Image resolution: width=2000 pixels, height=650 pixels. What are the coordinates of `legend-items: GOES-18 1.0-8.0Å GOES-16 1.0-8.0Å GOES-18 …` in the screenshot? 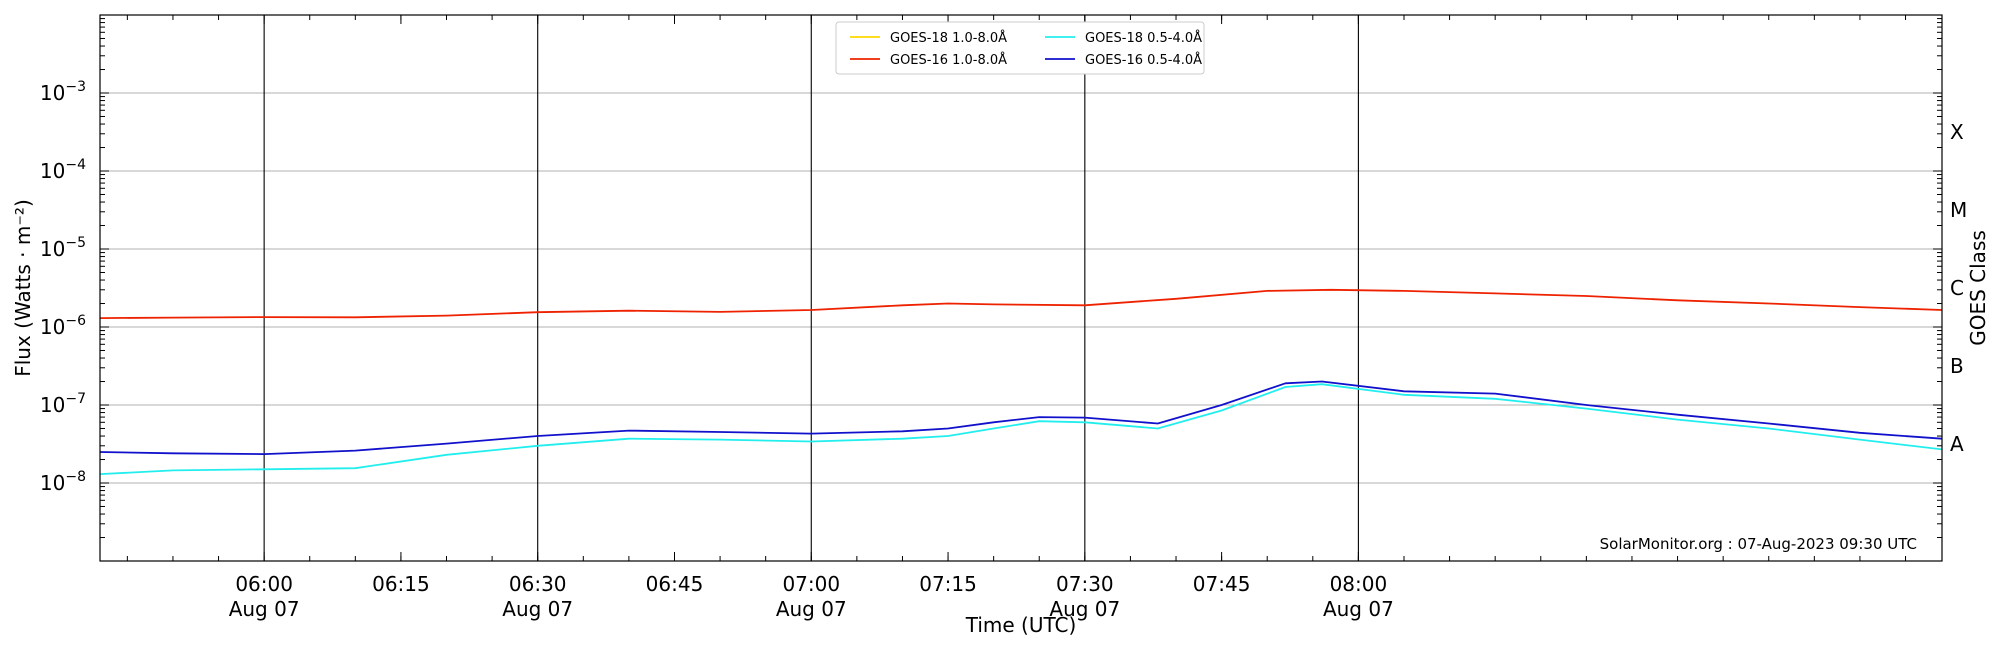 It's located at (1026, 49).